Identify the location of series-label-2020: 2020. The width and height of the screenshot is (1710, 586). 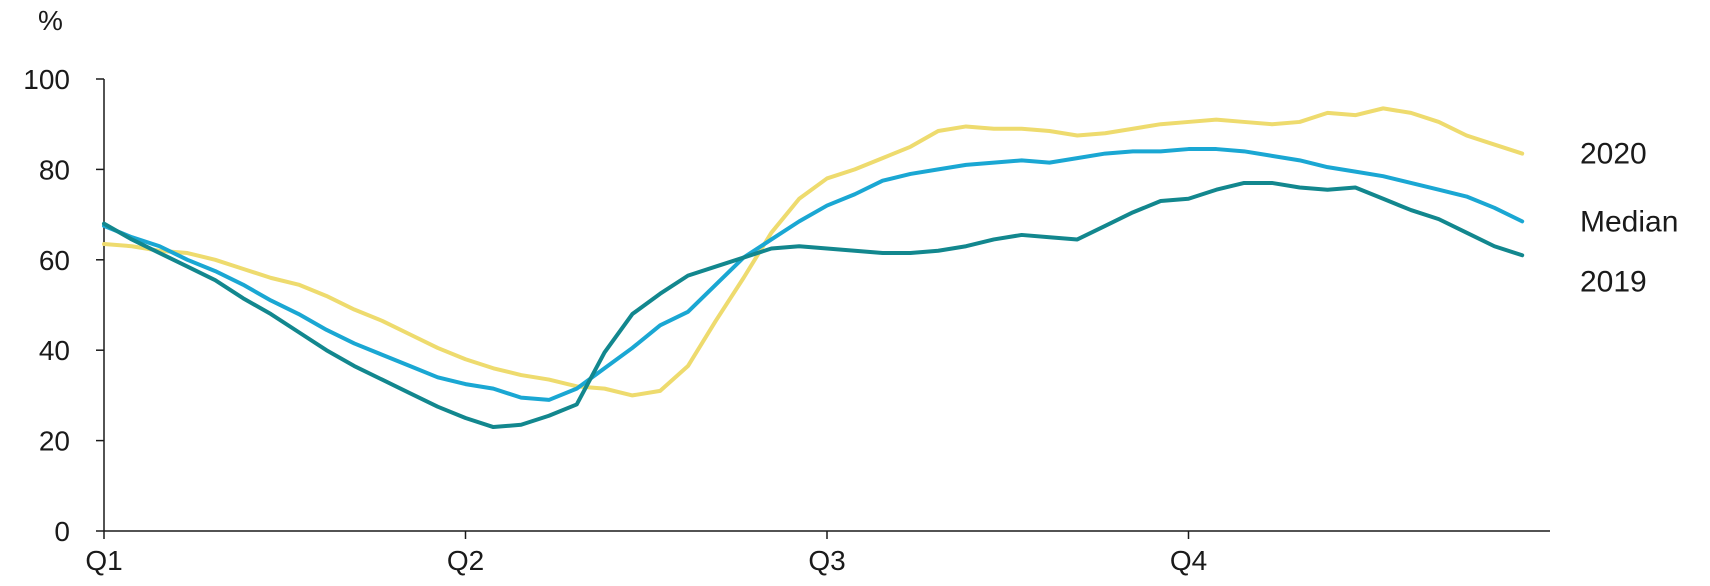
(1613, 154).